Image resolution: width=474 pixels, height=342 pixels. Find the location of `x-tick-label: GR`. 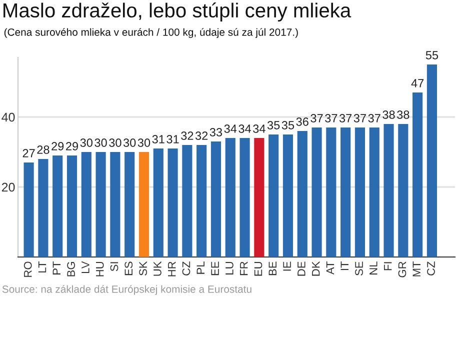

x-tick-label: GR is located at coordinates (402, 270).